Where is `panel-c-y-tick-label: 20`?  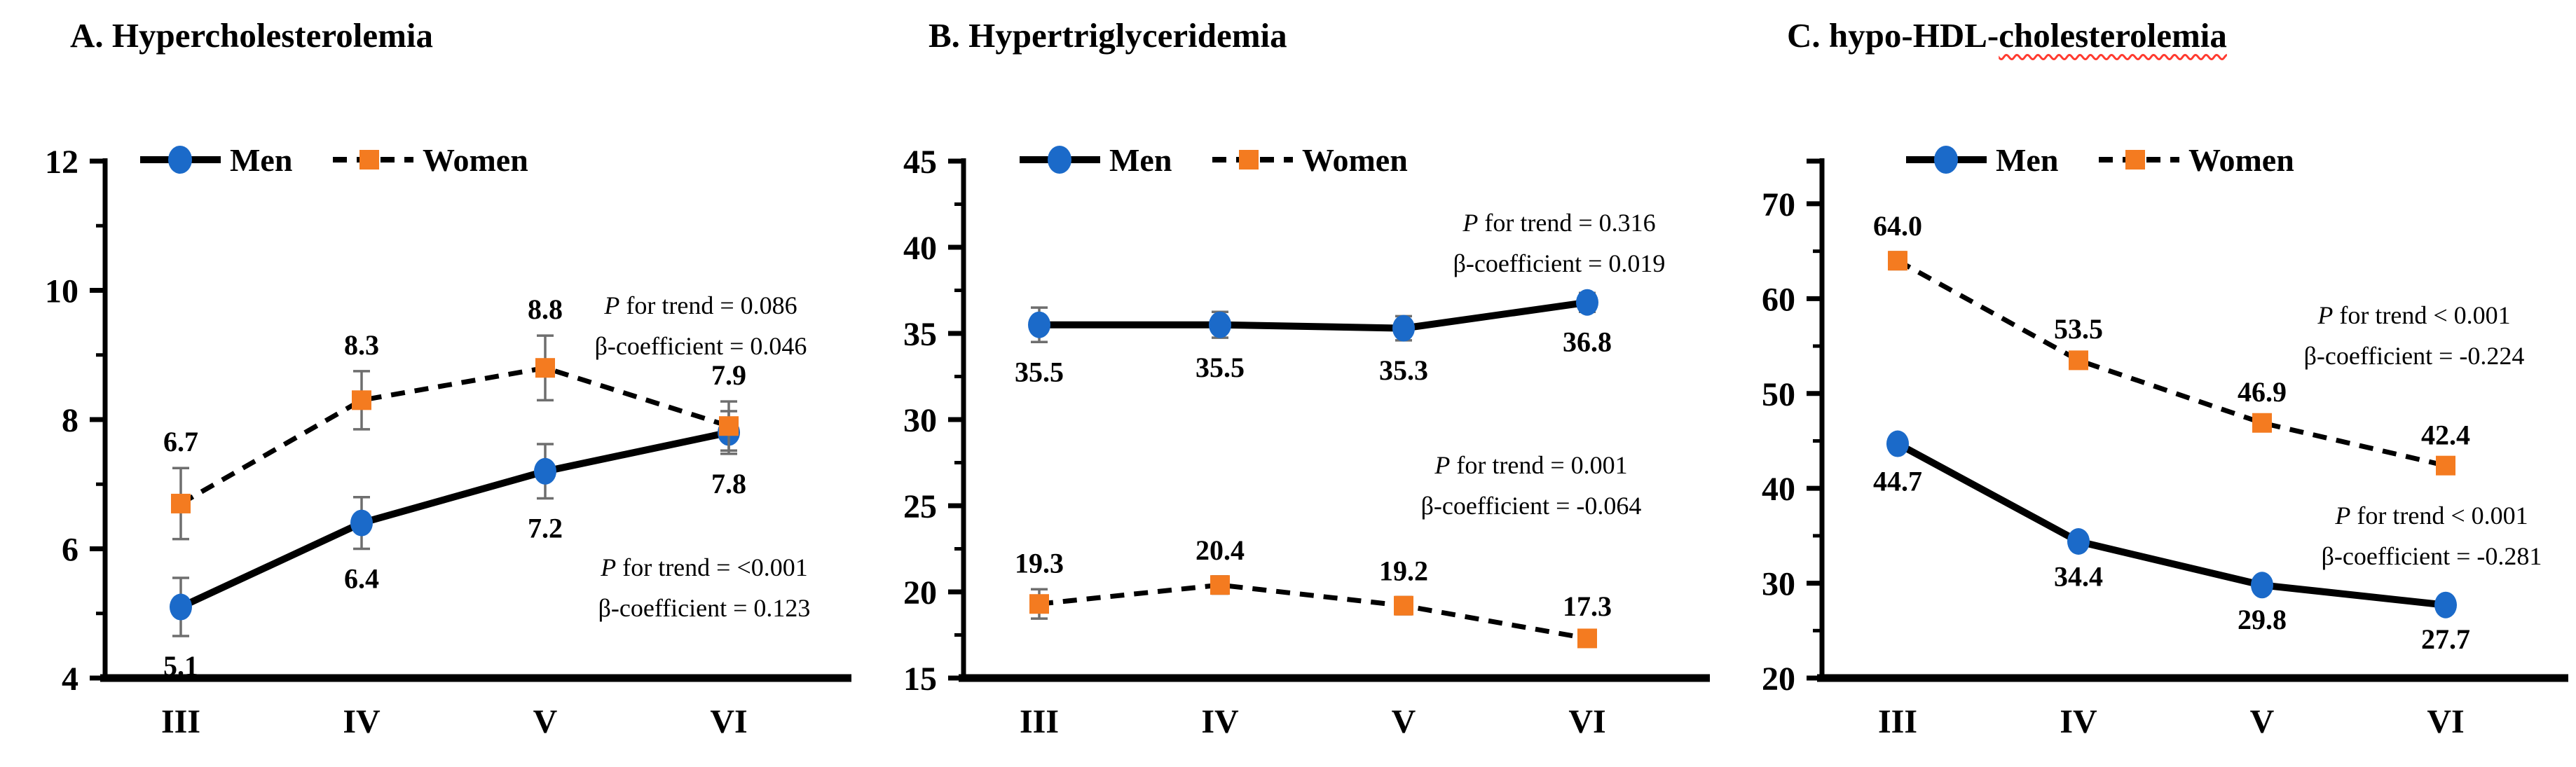
panel-c-y-tick-label: 20 is located at coordinates (1778, 679).